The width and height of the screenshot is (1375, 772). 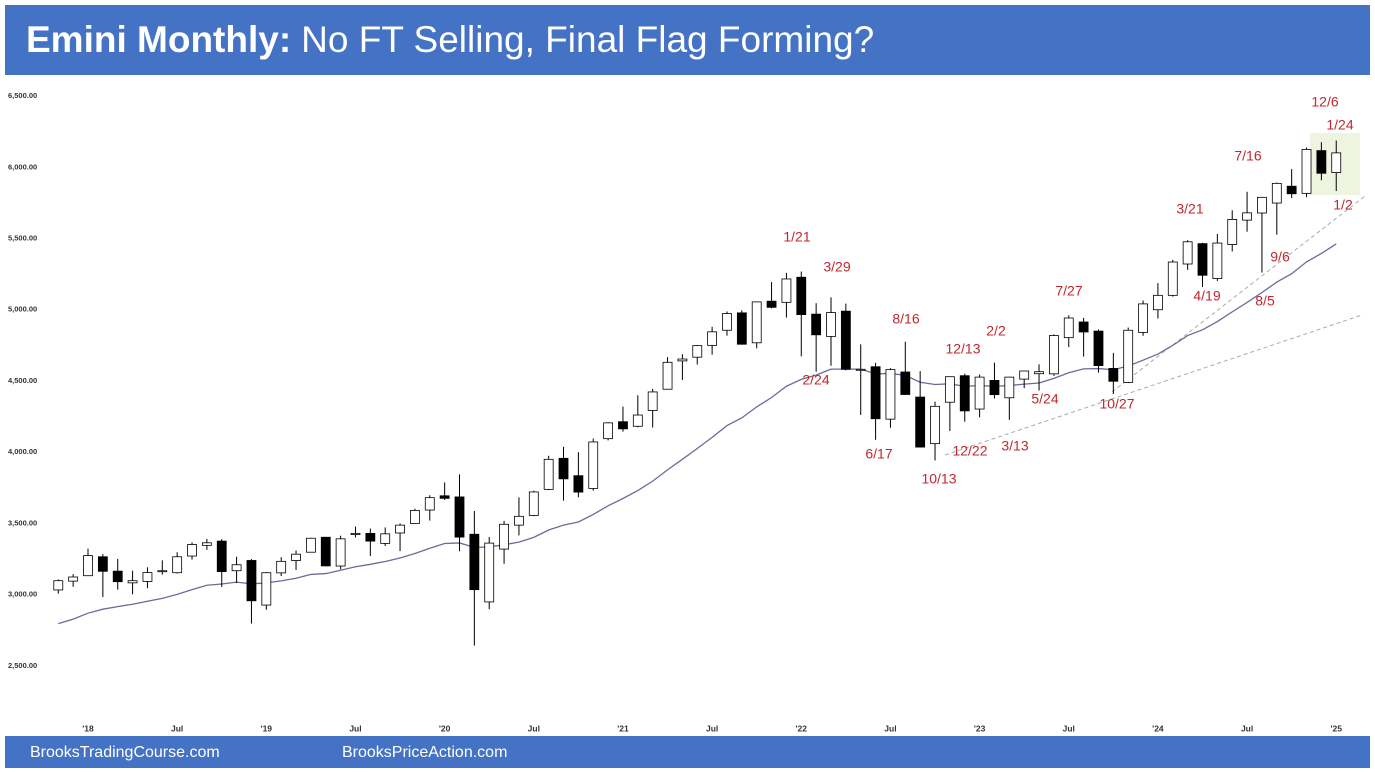 What do you see at coordinates (815, 380) in the screenshot?
I see `annotation: 2/24` at bounding box center [815, 380].